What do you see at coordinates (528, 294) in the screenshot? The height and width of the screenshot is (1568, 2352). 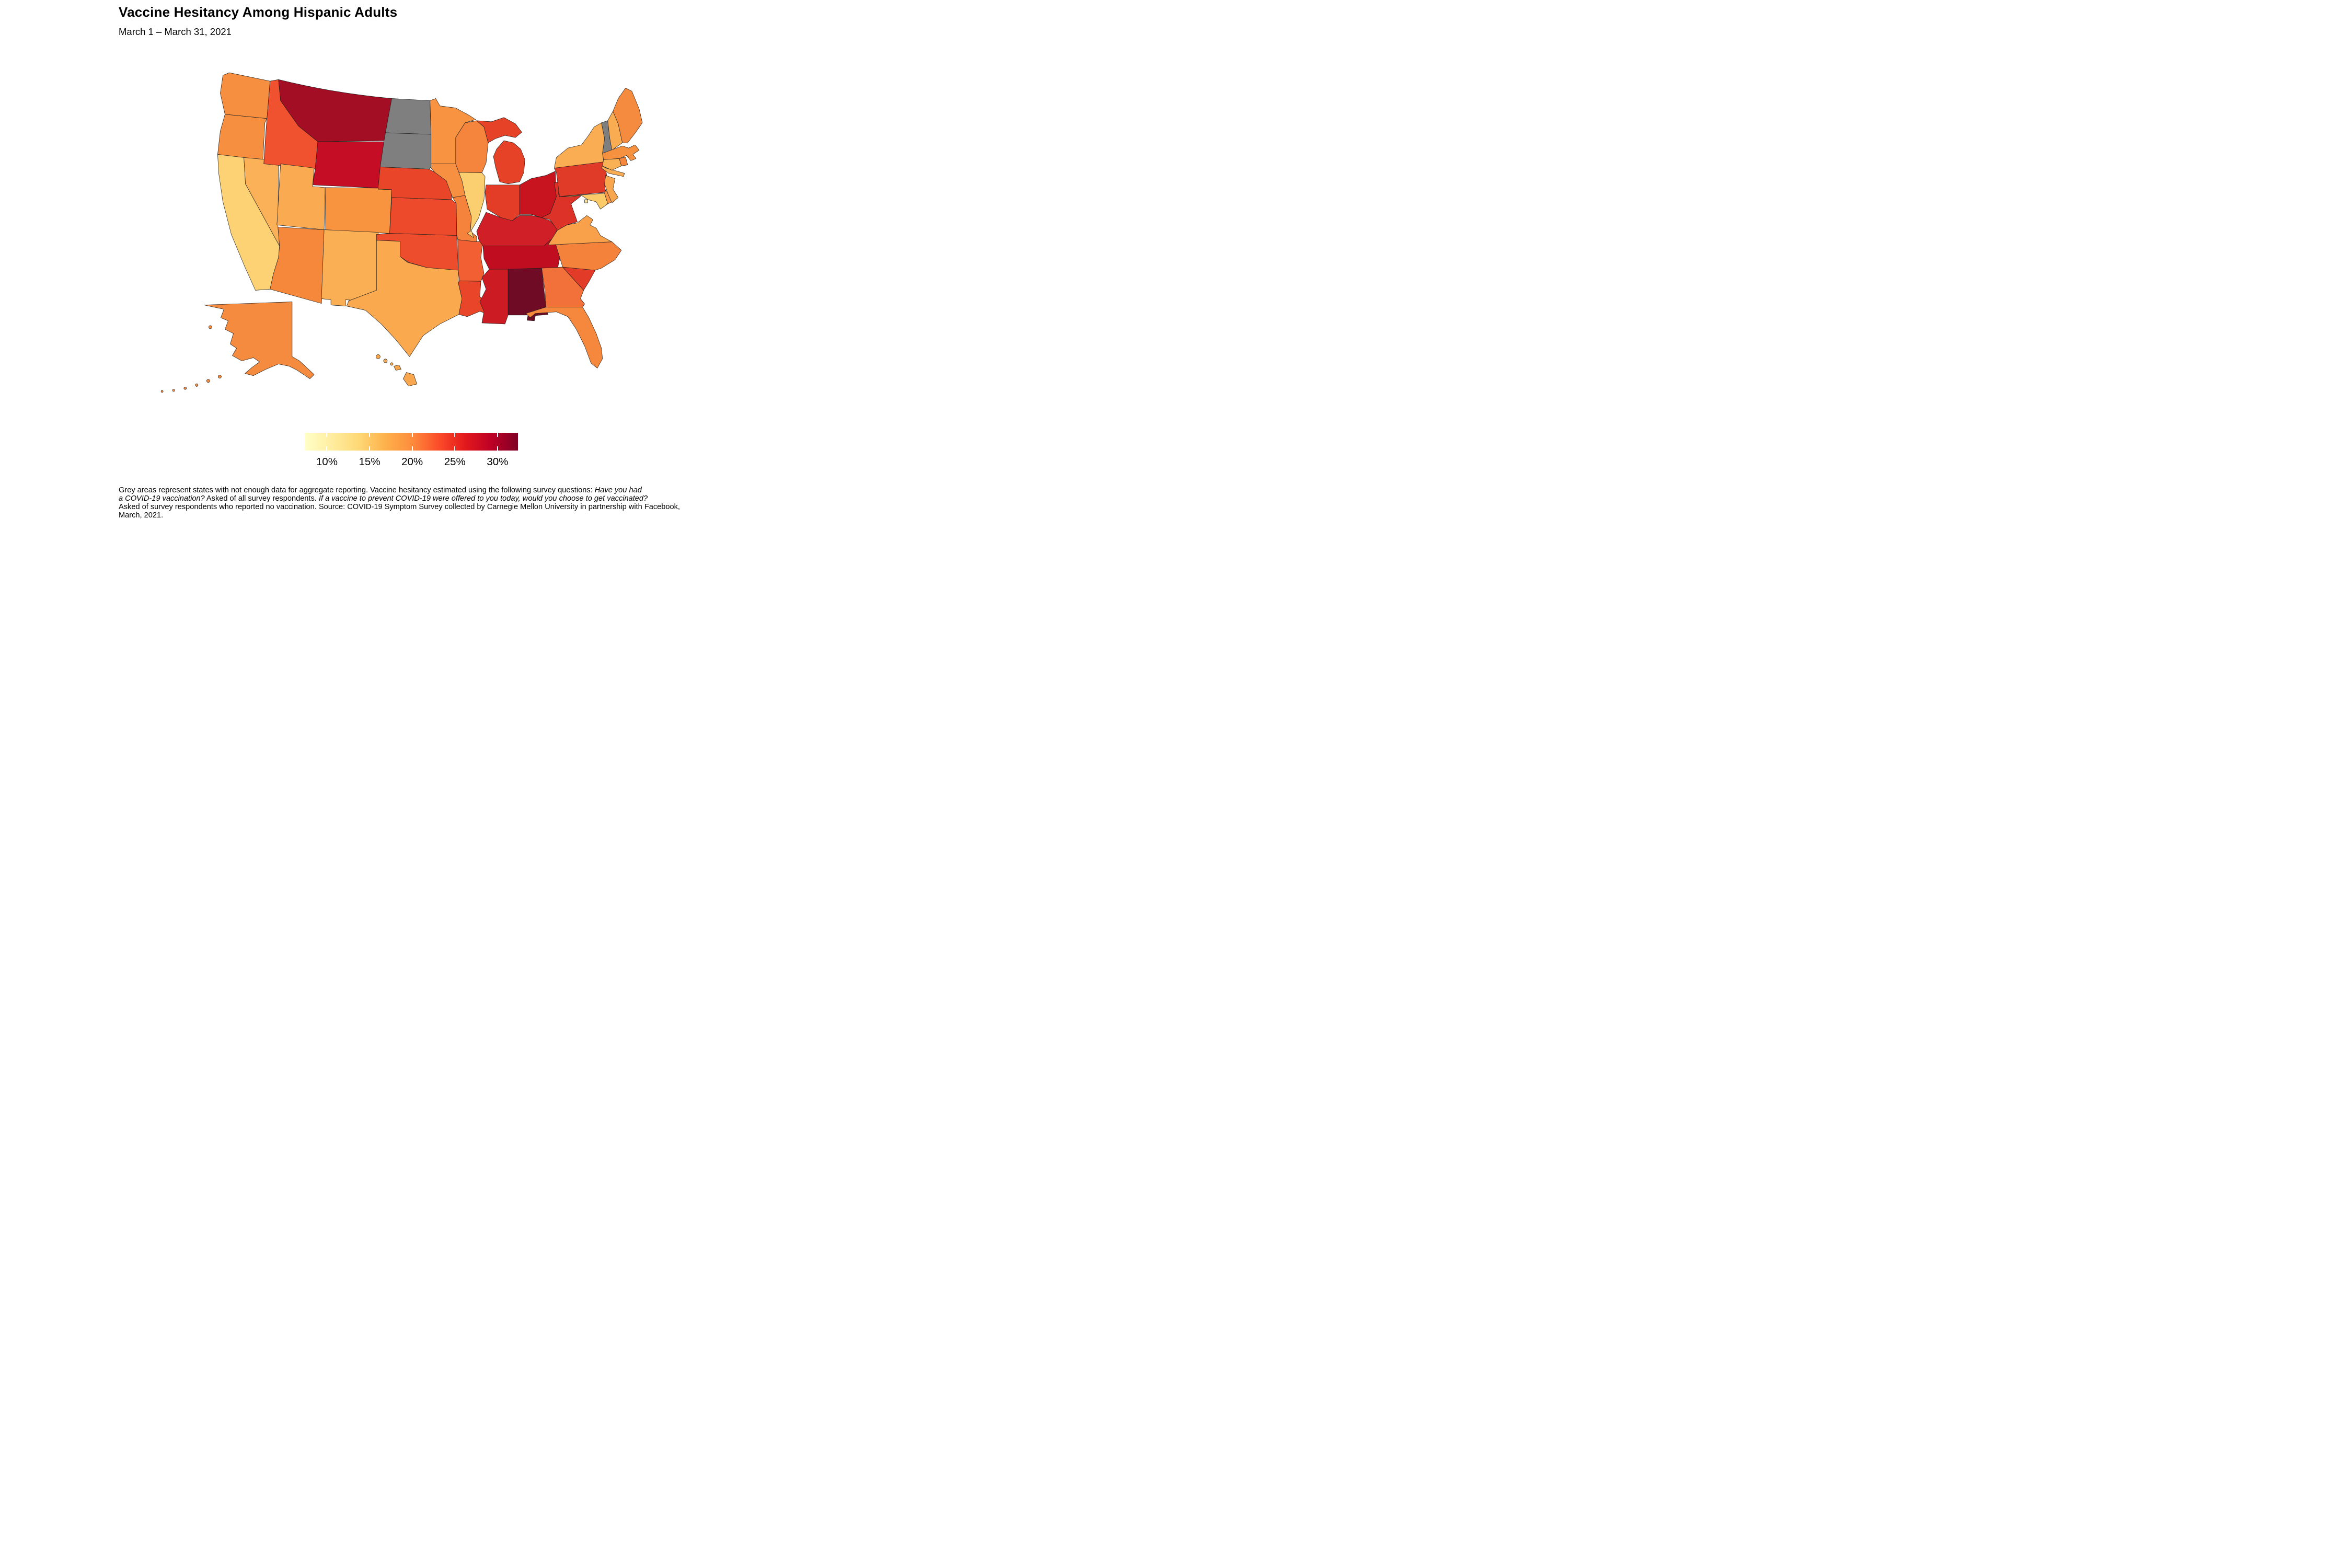 I see `state-AL` at bounding box center [528, 294].